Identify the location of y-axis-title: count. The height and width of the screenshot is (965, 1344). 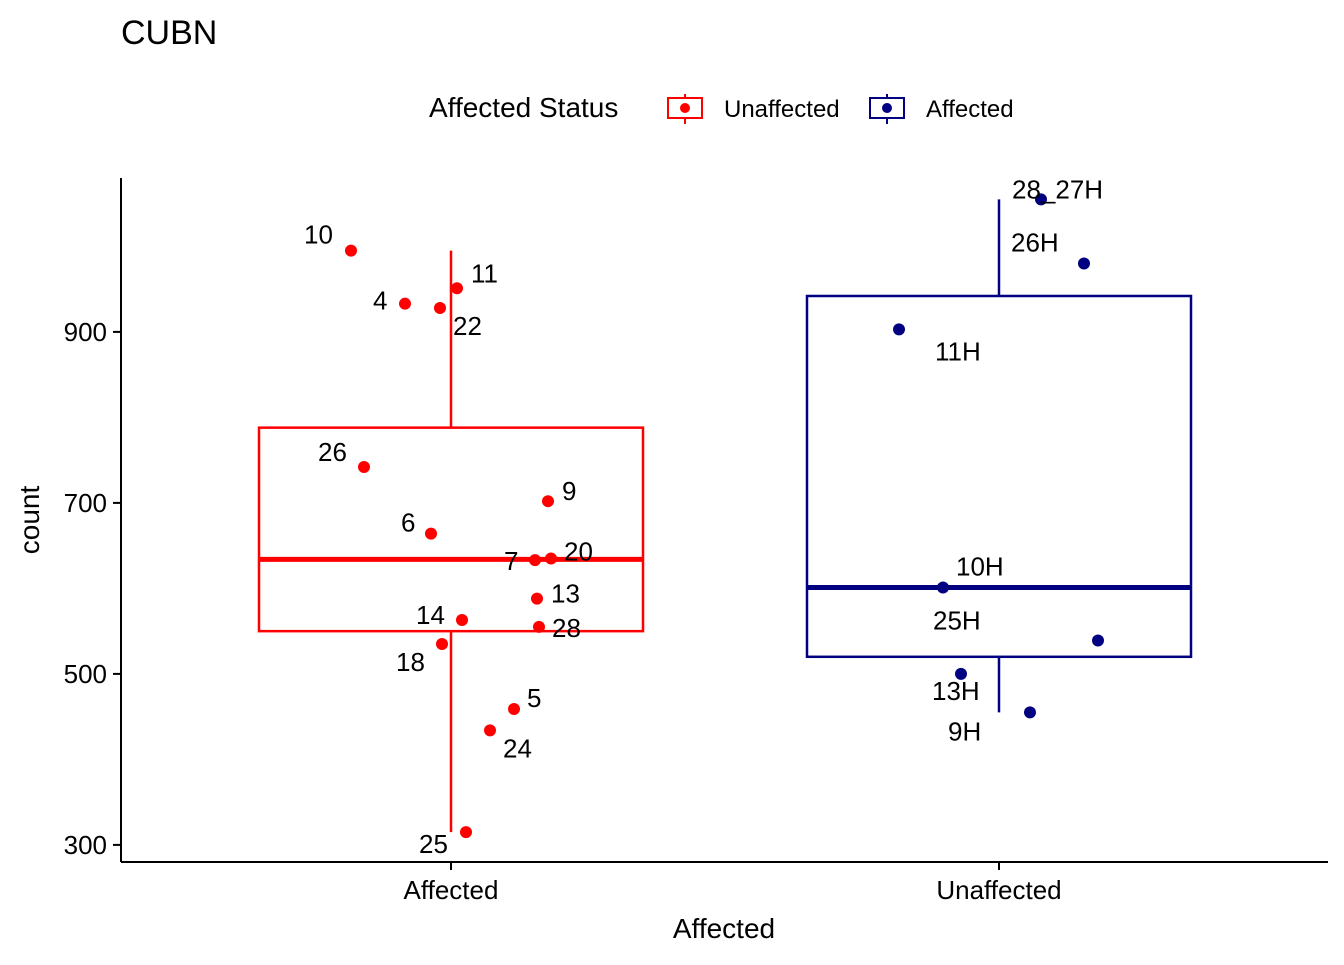
(29, 520).